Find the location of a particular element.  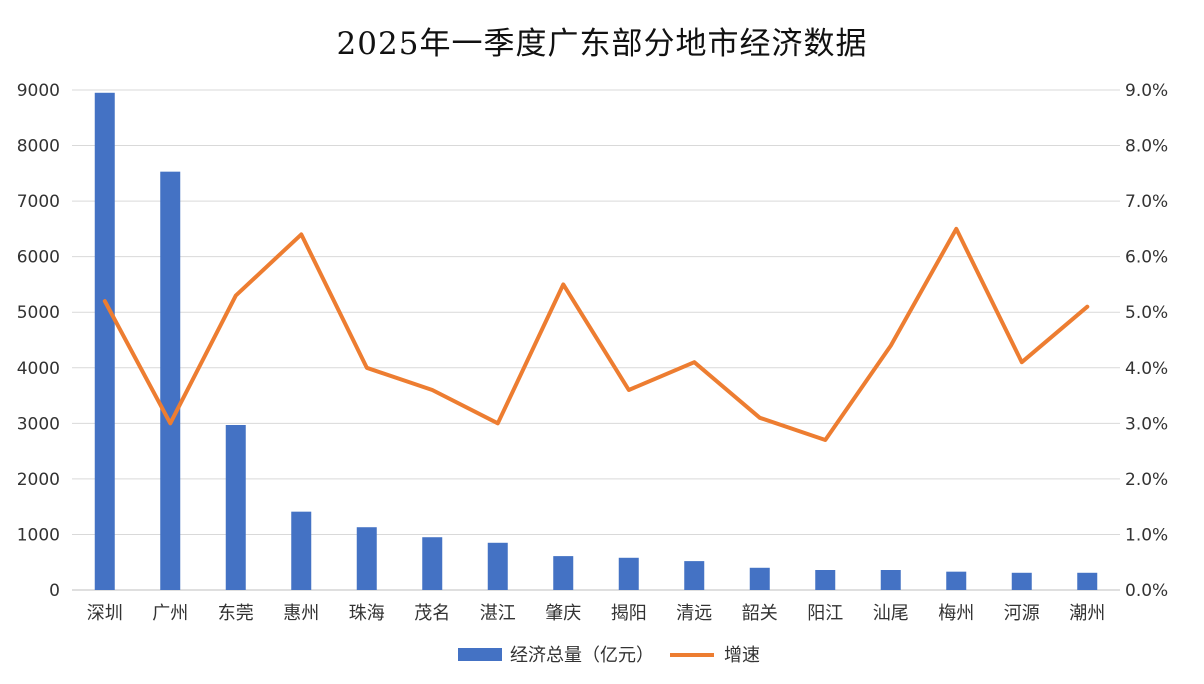

y-left-tick-label: 6000 is located at coordinates (38, 258).